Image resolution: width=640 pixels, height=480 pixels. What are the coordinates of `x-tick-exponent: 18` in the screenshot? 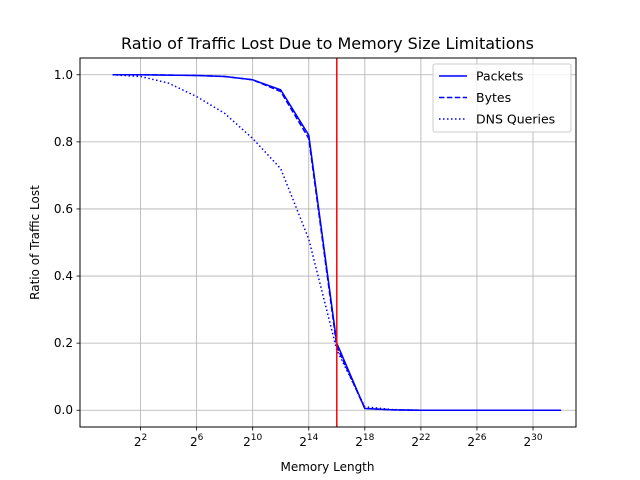 It's located at (369, 438).